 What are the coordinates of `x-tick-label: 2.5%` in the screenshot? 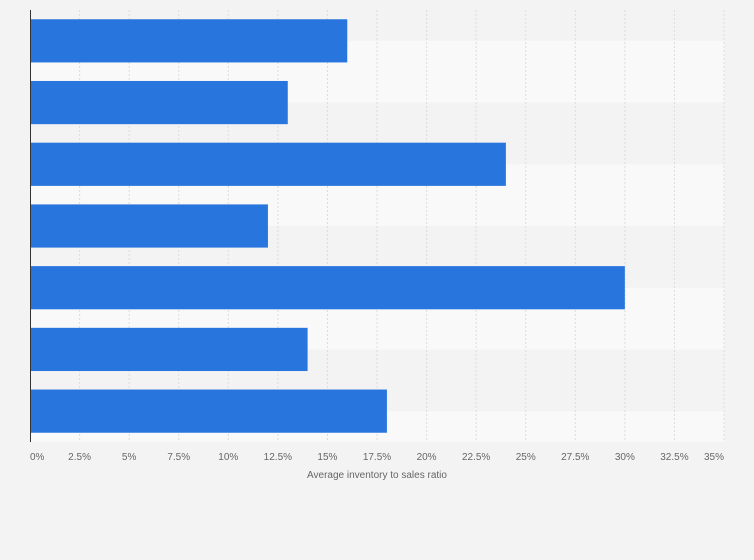 It's located at (79, 457).